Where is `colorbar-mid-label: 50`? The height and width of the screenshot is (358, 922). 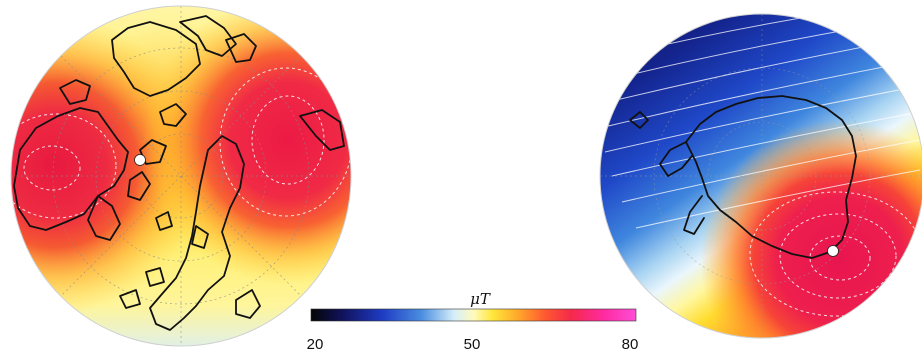
colorbar-mid-label: 50 is located at coordinates (472, 344).